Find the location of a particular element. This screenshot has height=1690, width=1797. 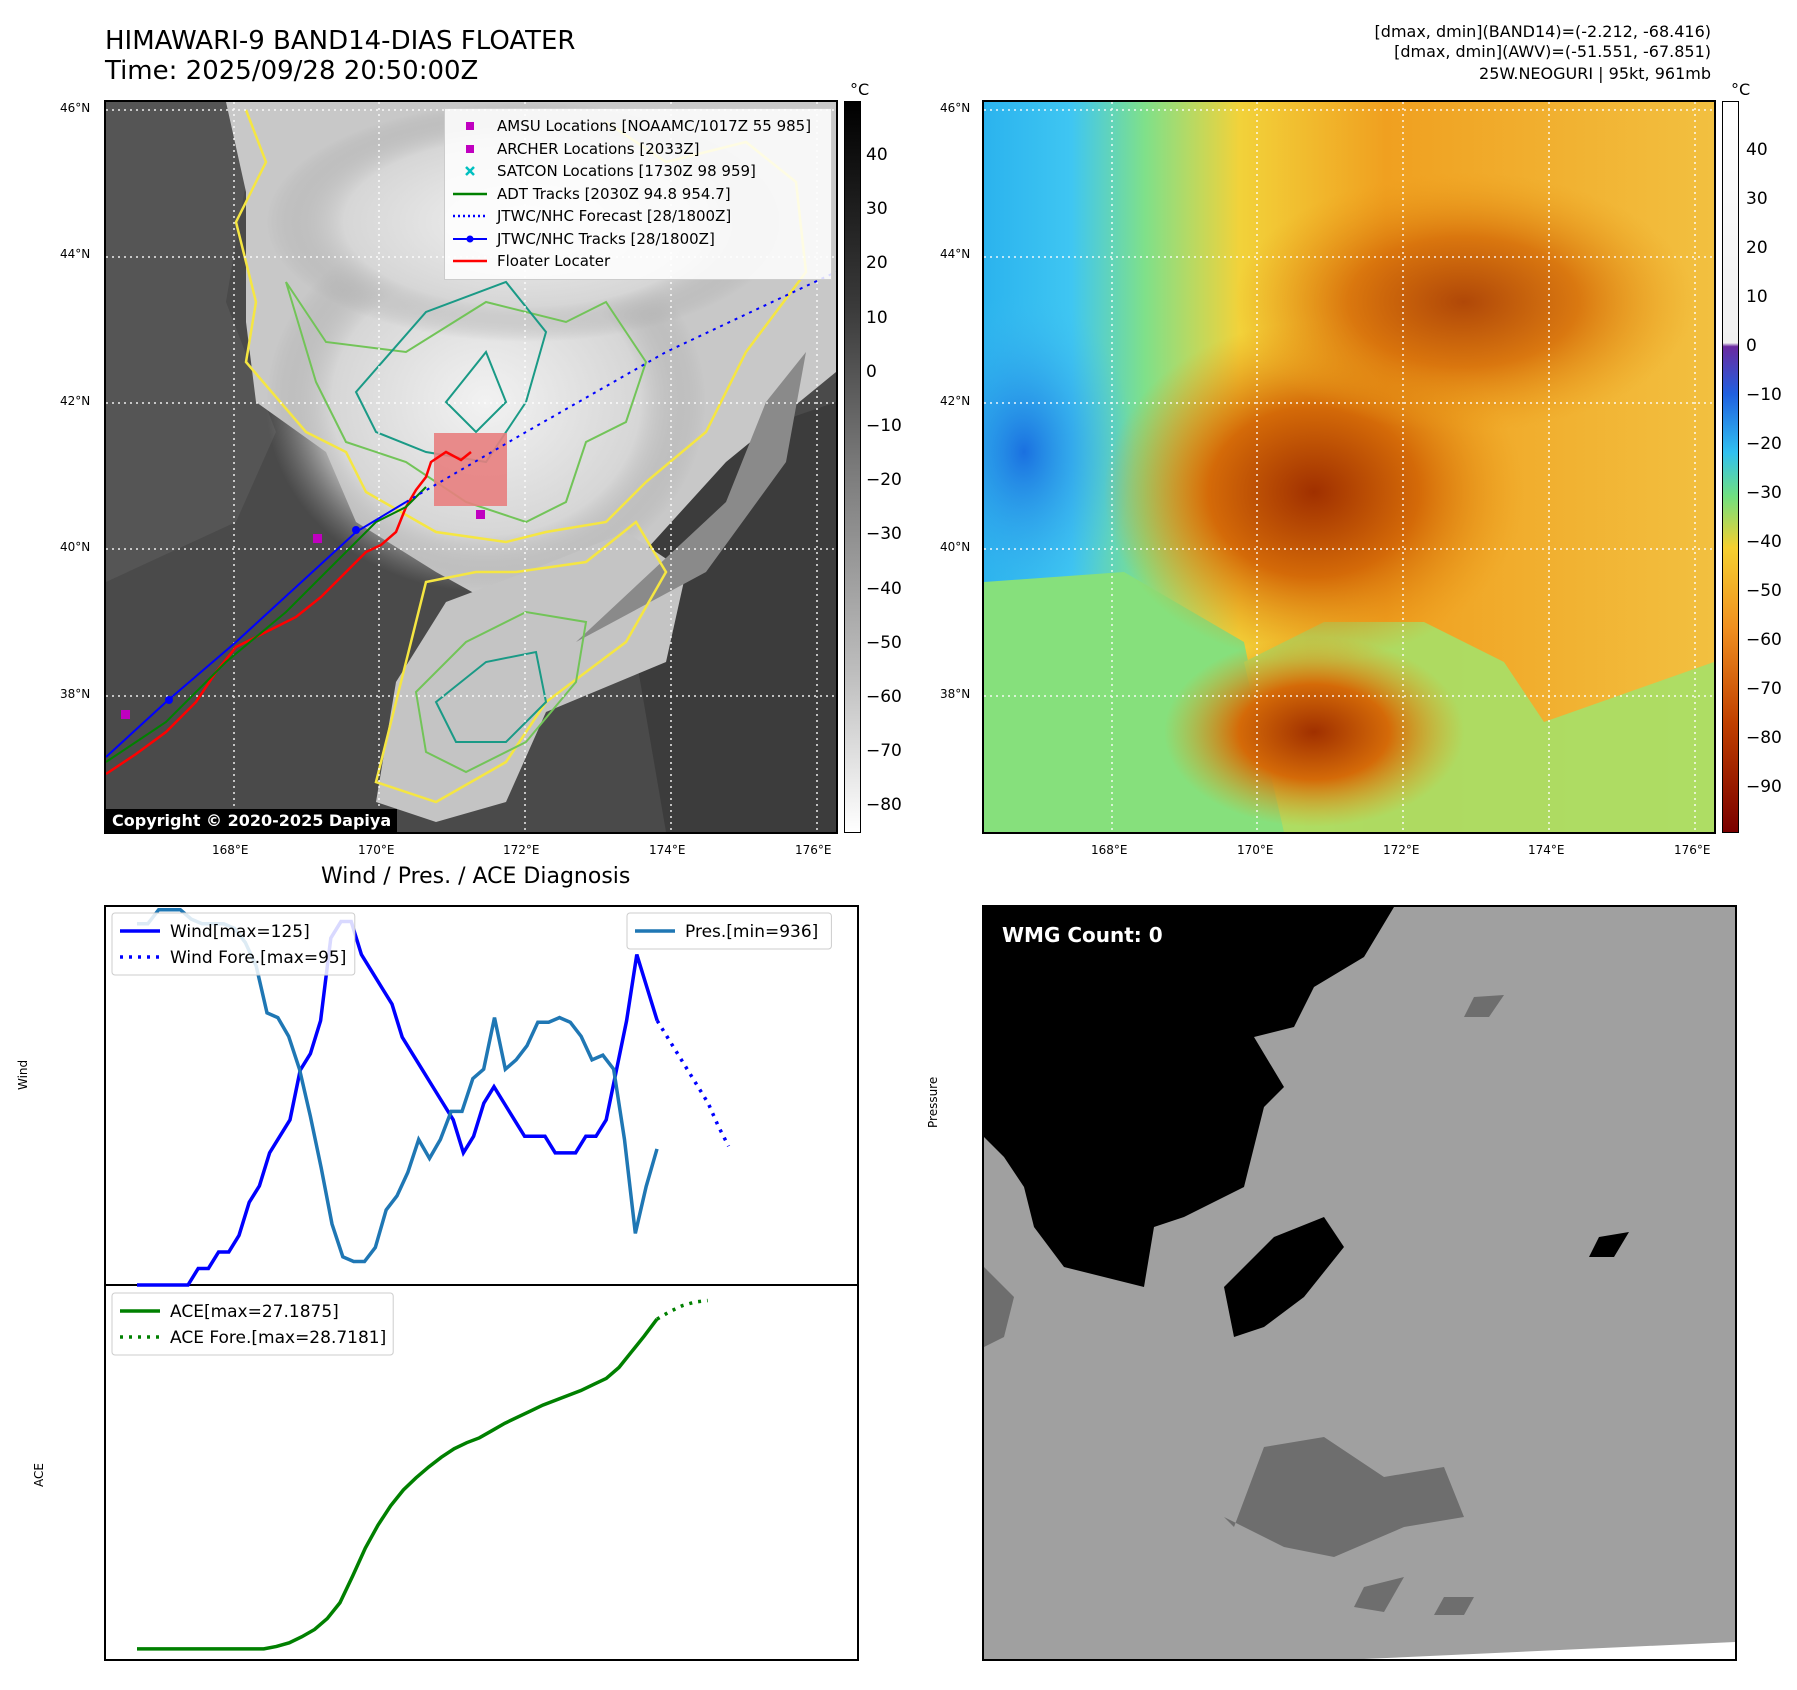

plot-title-line1: HIMAWARI-9 BAND14-DIAS FLOATER is located at coordinates (340, 41).